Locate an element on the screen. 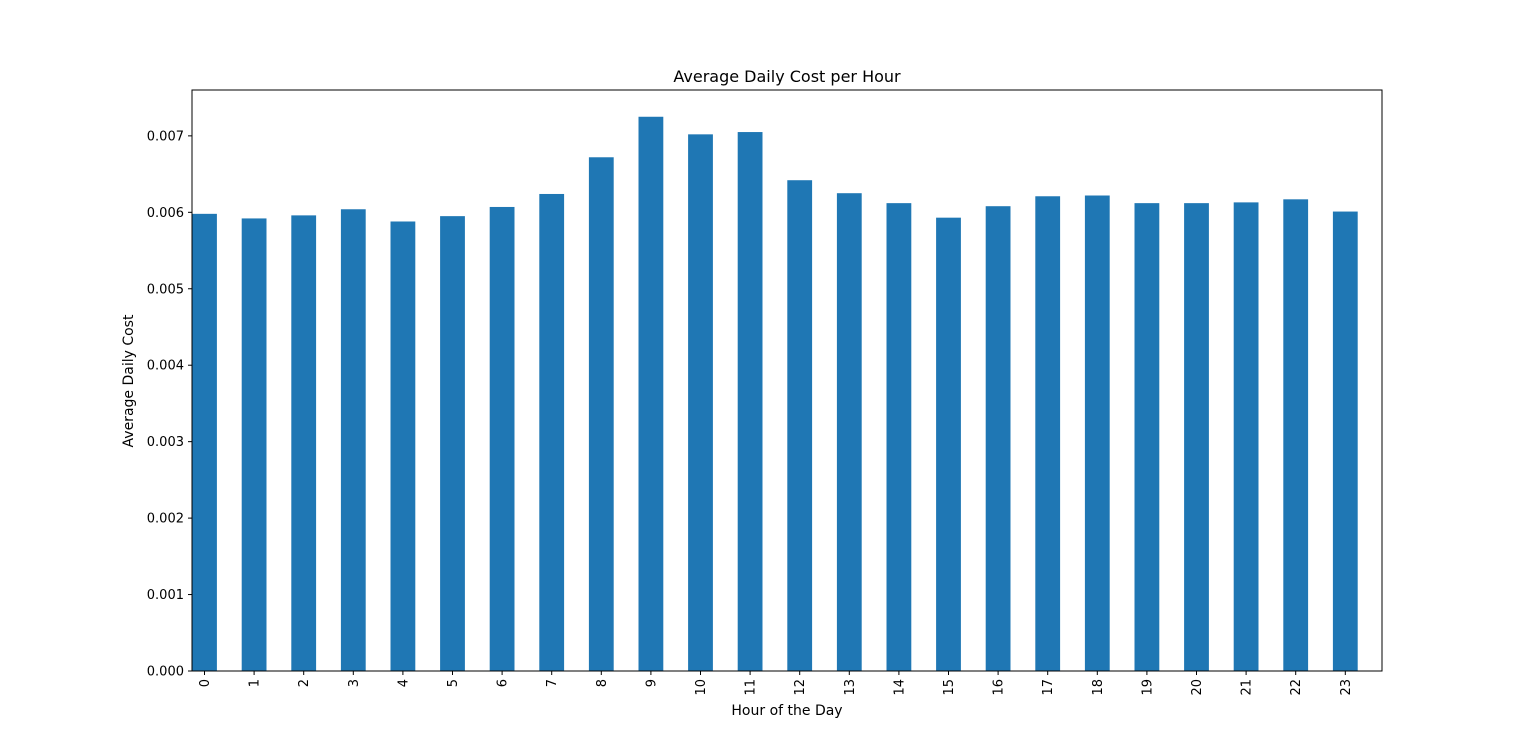 The width and height of the screenshot is (1536, 754). x-axis: 0 1 2 3 4 5 6 7 8 9 10 11 12 13 14 15 16 17 18 19 20 21 22 23 is located at coordinates (776, 683).